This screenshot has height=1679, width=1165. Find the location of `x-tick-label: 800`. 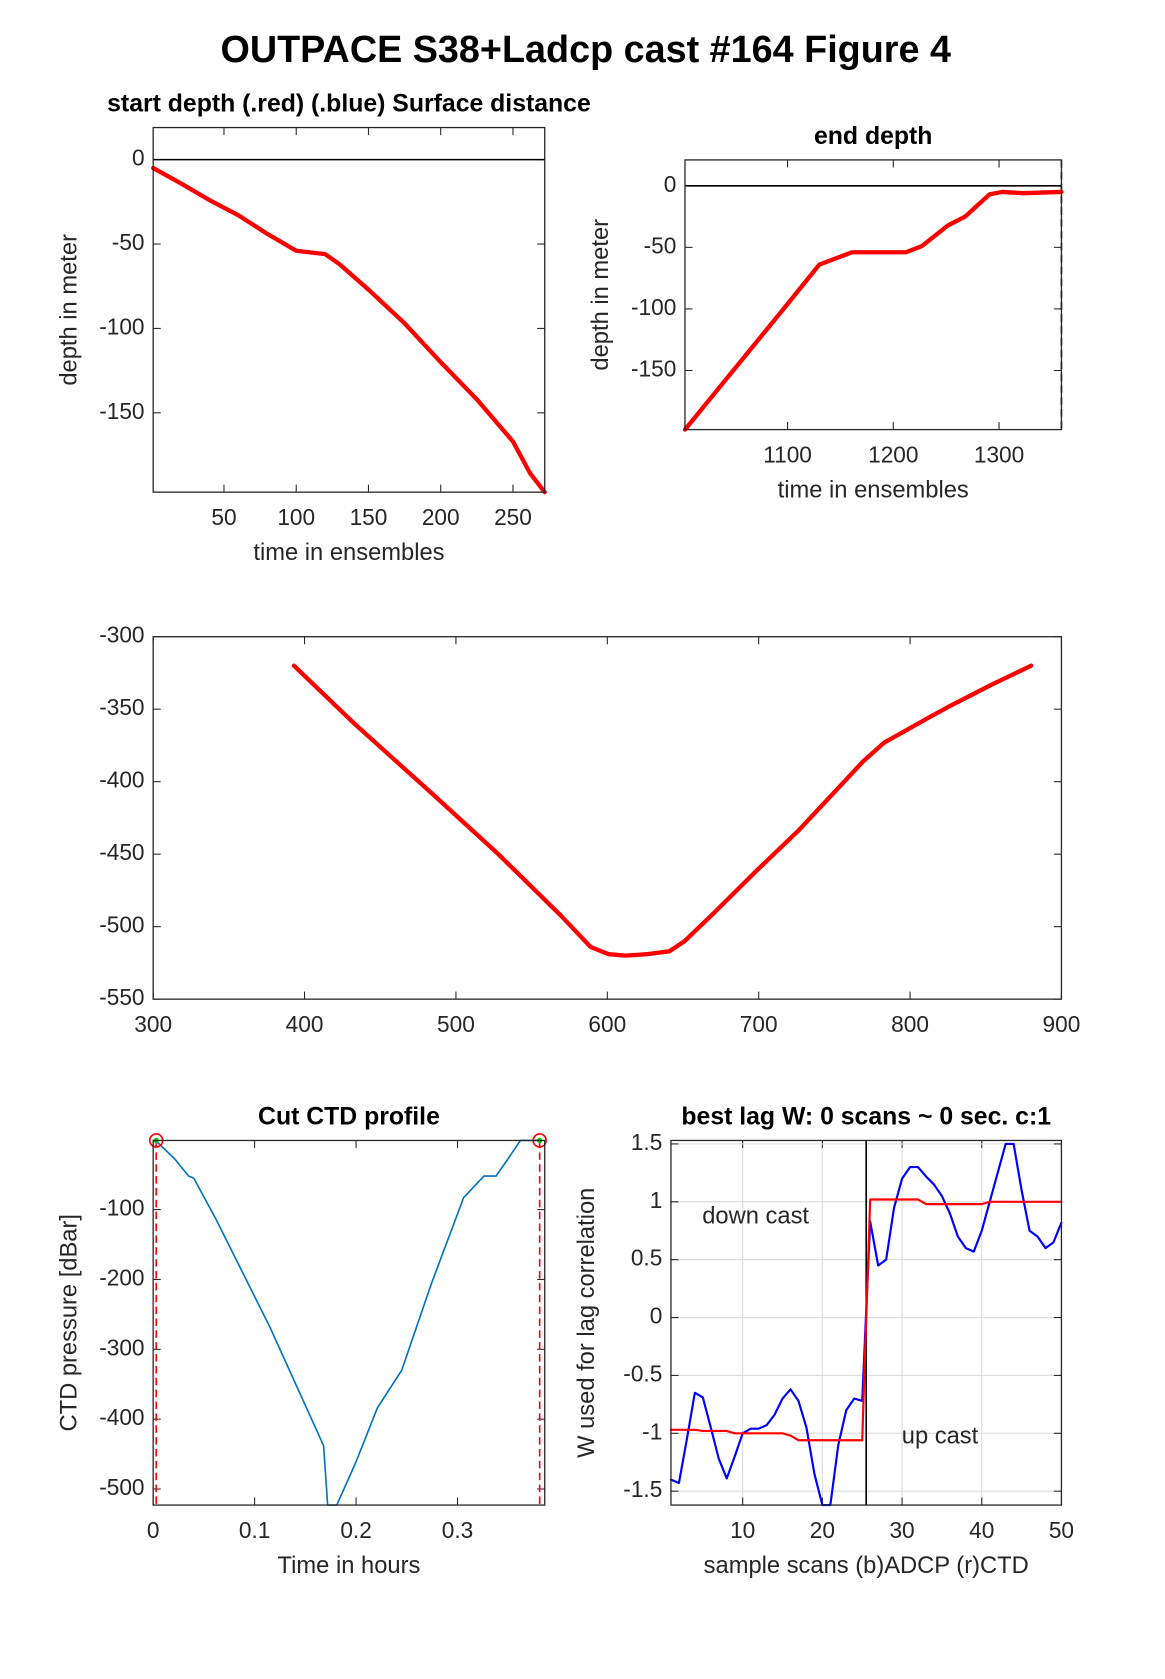

x-tick-label: 800 is located at coordinates (910, 1024).